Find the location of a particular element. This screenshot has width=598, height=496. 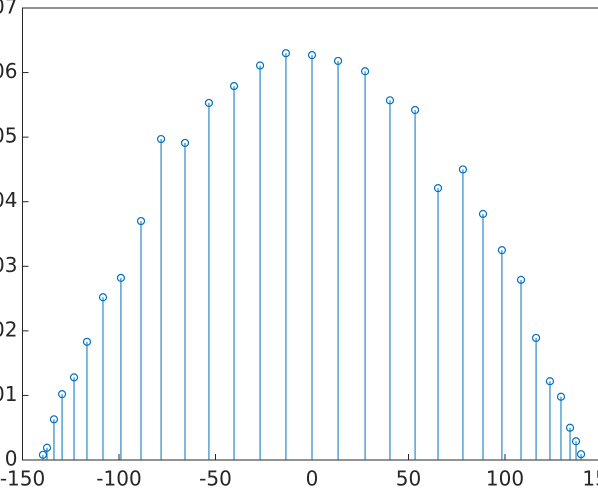

x-tick-label: 50 is located at coordinates (408, 479).